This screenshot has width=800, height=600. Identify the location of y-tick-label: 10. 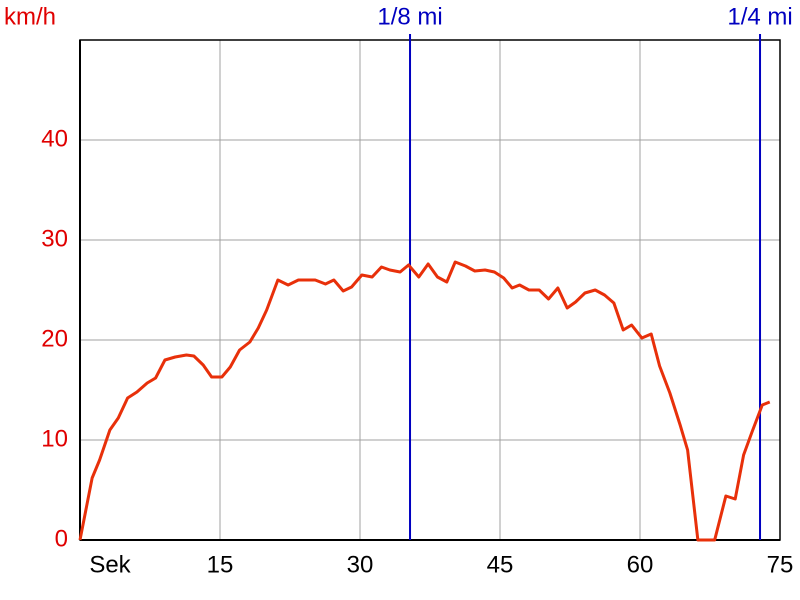
(54, 438).